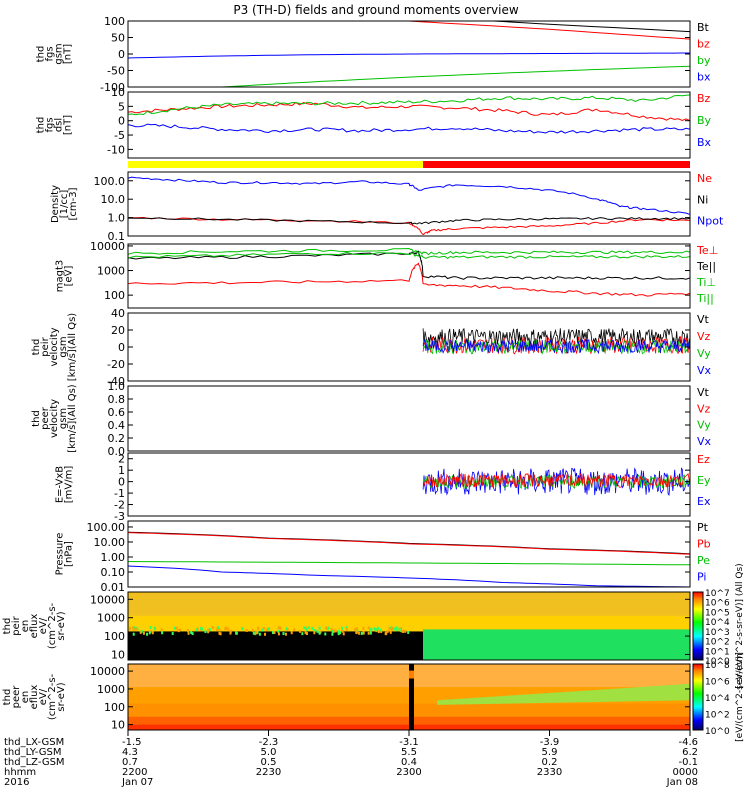 This screenshot has width=750, height=800. I want to click on series-bx-line, so click(409, 128).